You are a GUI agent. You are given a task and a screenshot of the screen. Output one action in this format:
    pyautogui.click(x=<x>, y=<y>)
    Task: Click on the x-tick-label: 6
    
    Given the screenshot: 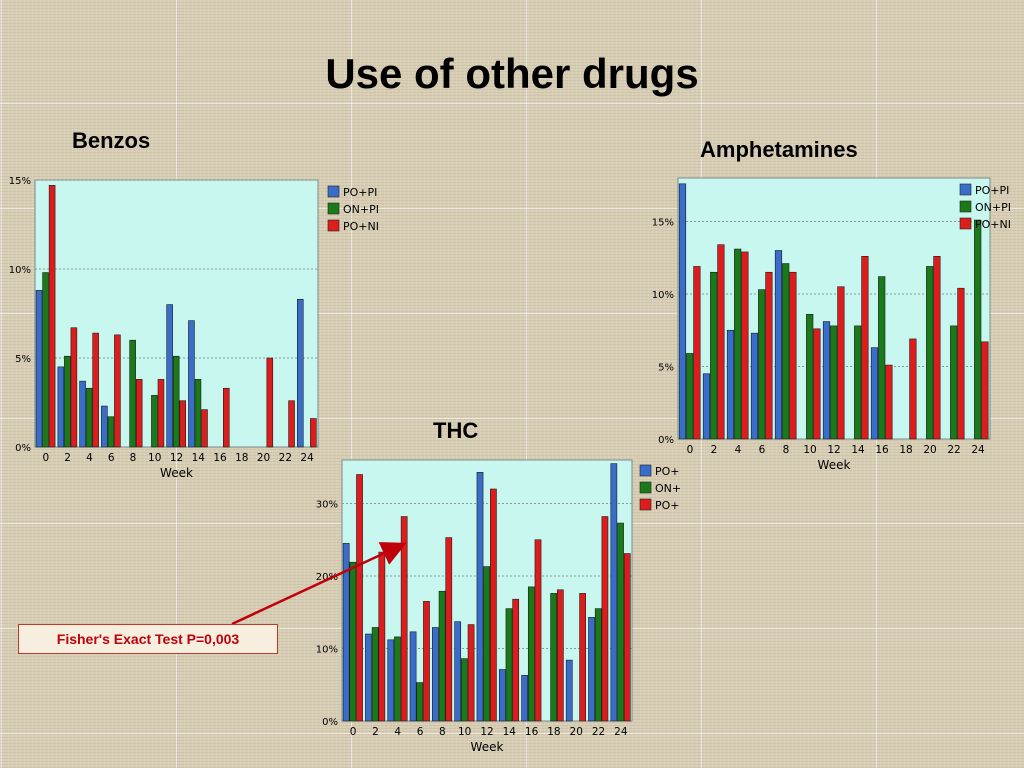 What is the action you would take?
    pyautogui.click(x=420, y=732)
    